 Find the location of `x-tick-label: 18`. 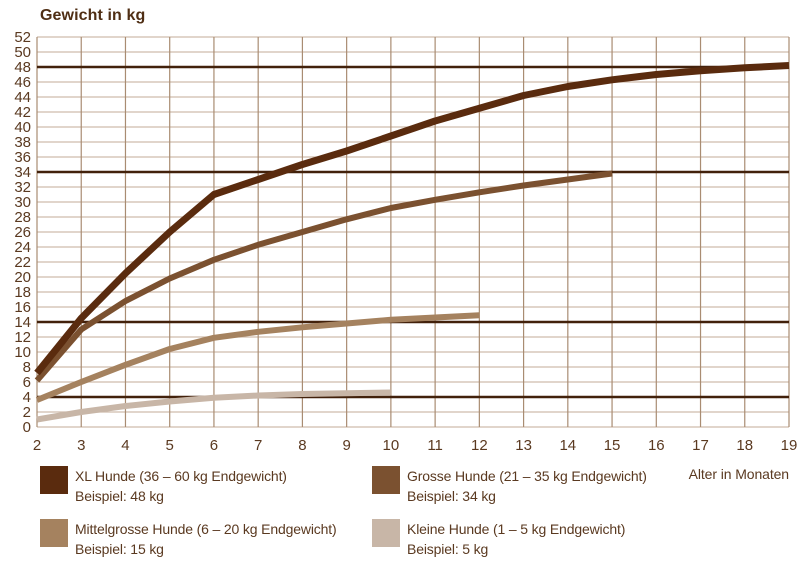

x-tick-label: 18 is located at coordinates (744, 445).